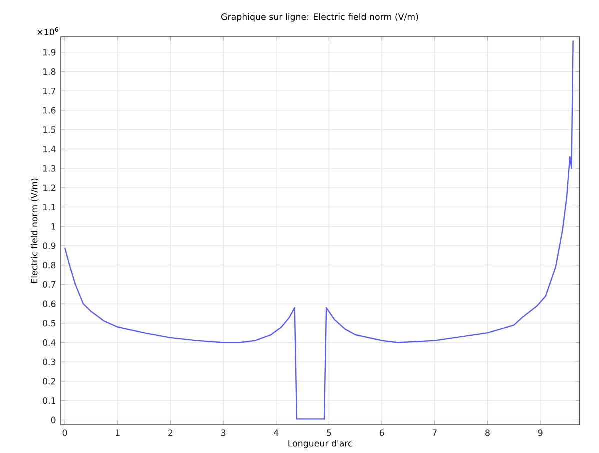 The image size is (599, 453). Describe the element at coordinates (49, 130) in the screenshot. I see `y-tick-label: 1.5` at that location.